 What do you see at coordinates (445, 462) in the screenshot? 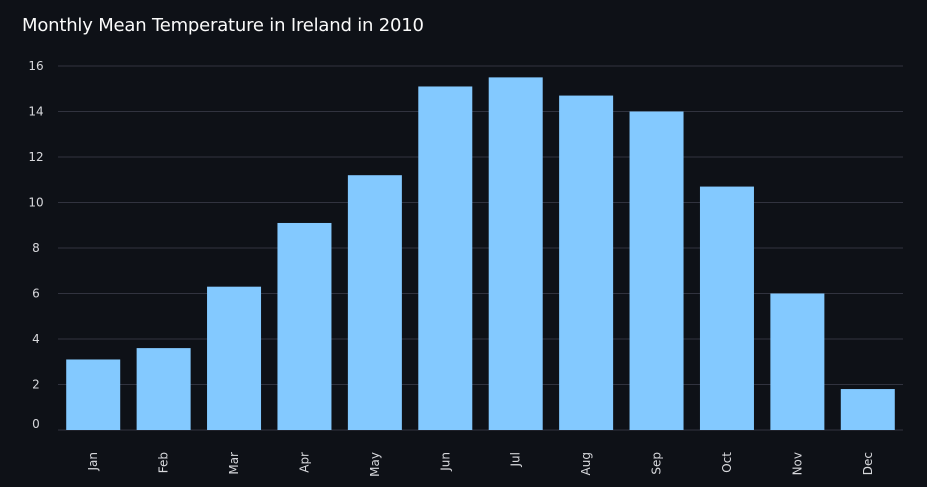
I see `x-tick-label: Jun` at bounding box center [445, 462].